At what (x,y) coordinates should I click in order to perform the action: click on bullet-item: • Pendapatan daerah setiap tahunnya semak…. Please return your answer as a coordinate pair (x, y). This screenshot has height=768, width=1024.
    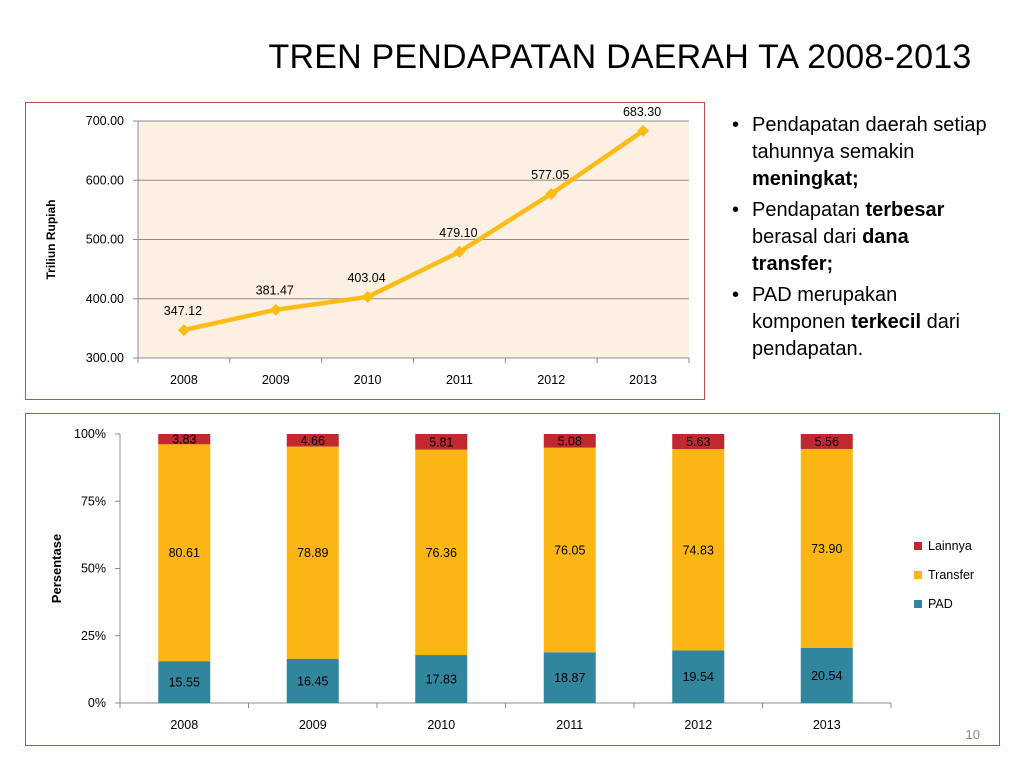
    Looking at the image, I should click on (860, 152).